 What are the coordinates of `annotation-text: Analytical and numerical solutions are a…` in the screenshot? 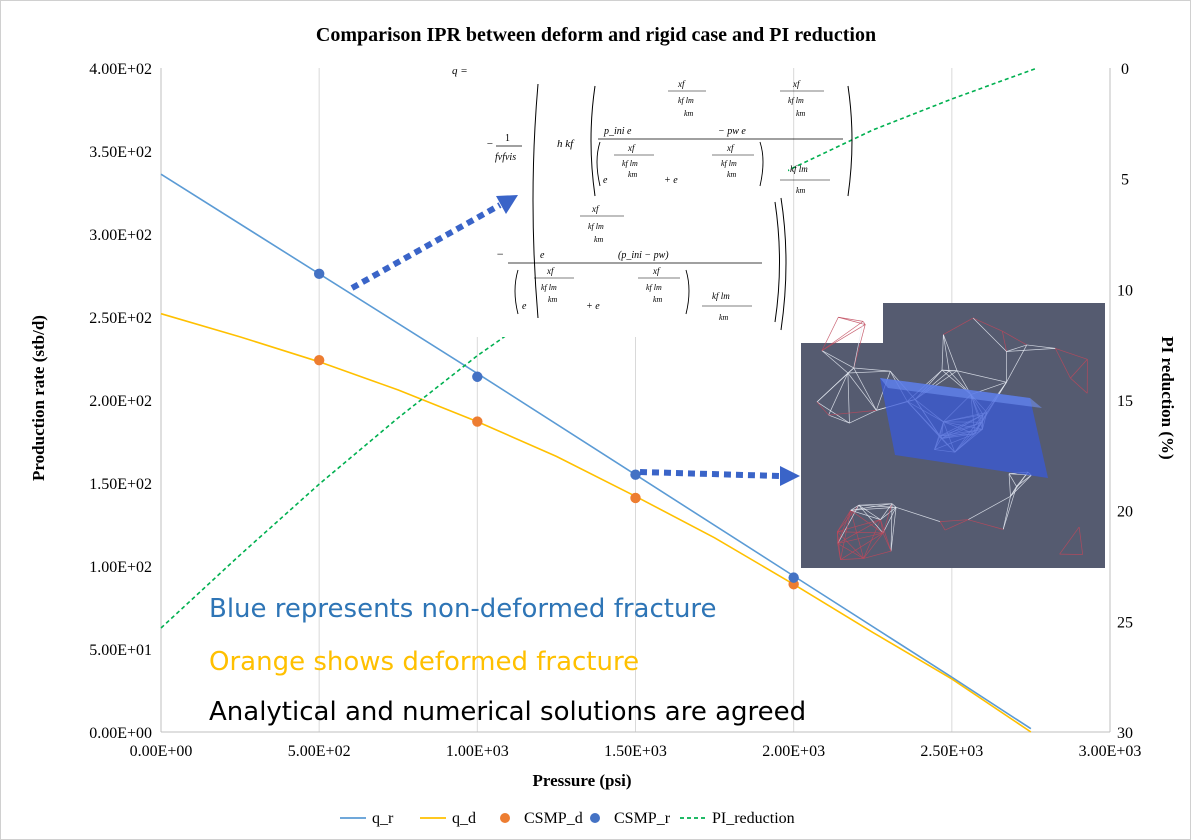 It's located at (507, 712).